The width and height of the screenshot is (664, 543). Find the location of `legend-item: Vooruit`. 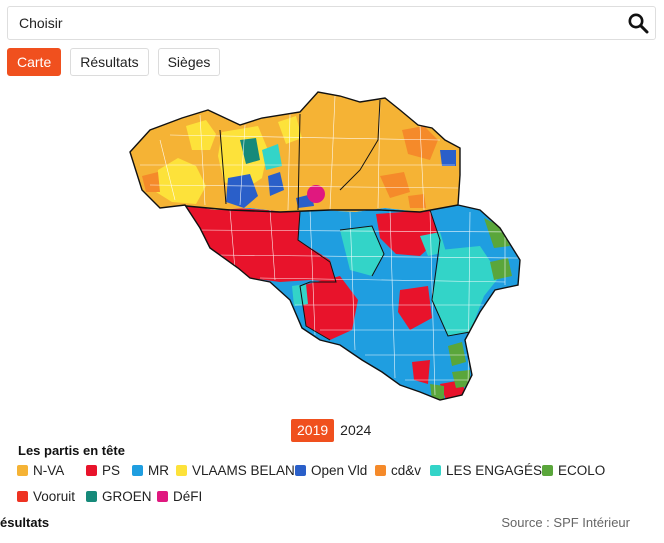

legend-item: Vooruit is located at coordinates (46, 496).